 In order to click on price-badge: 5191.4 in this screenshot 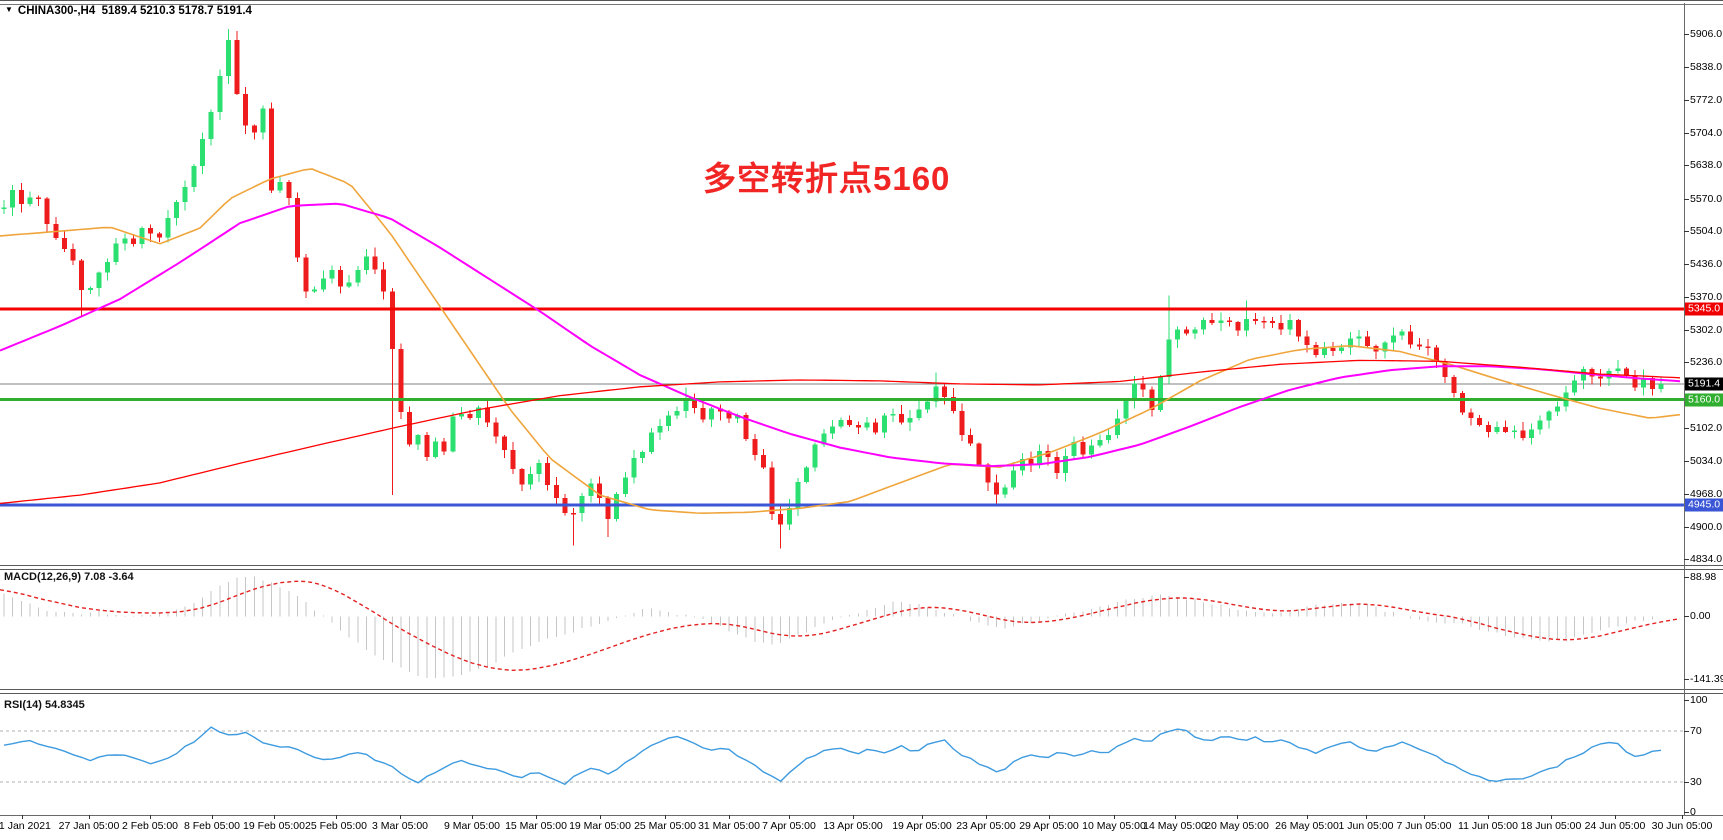, I will do `click(1704, 384)`.